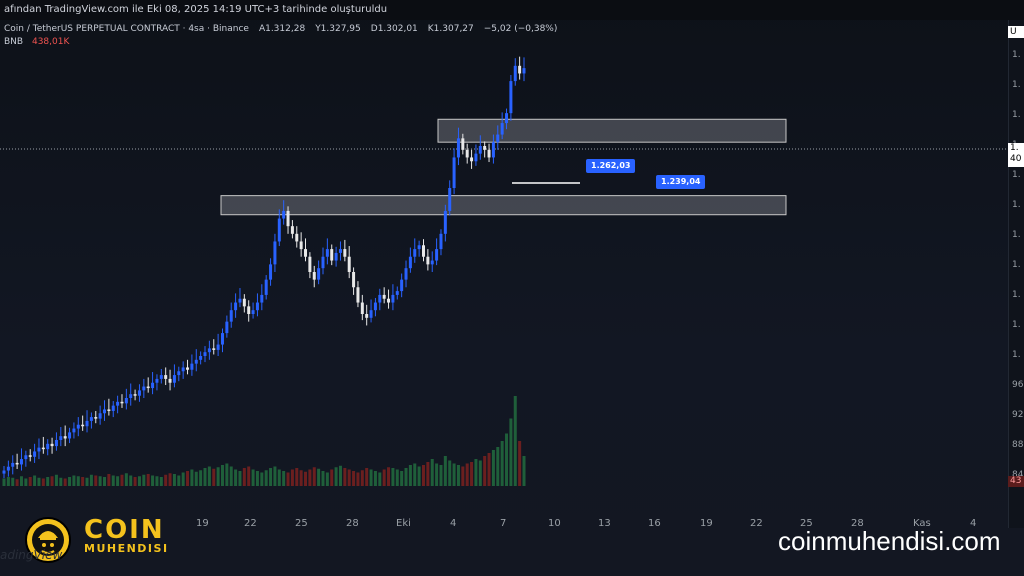 The height and width of the screenshot is (576, 1024). I want to click on price-callout: 1.262,03, so click(611, 166).